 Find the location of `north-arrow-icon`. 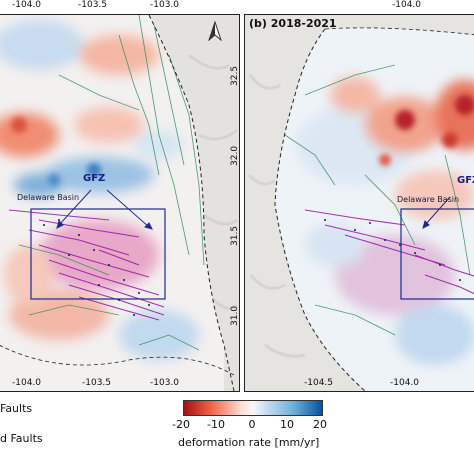

north-arrow-icon is located at coordinates (215, 31).